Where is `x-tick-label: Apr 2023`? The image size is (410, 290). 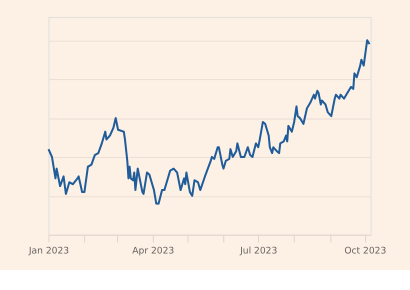
x-tick-label: Apr 2023 is located at coordinates (153, 251).